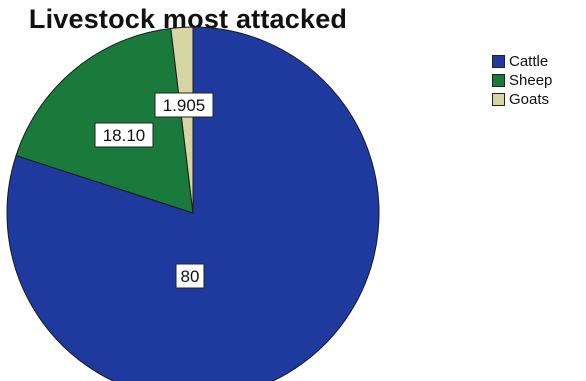 The image size is (586, 381). I want to click on data-label-sheep: 18.10, so click(124, 135).